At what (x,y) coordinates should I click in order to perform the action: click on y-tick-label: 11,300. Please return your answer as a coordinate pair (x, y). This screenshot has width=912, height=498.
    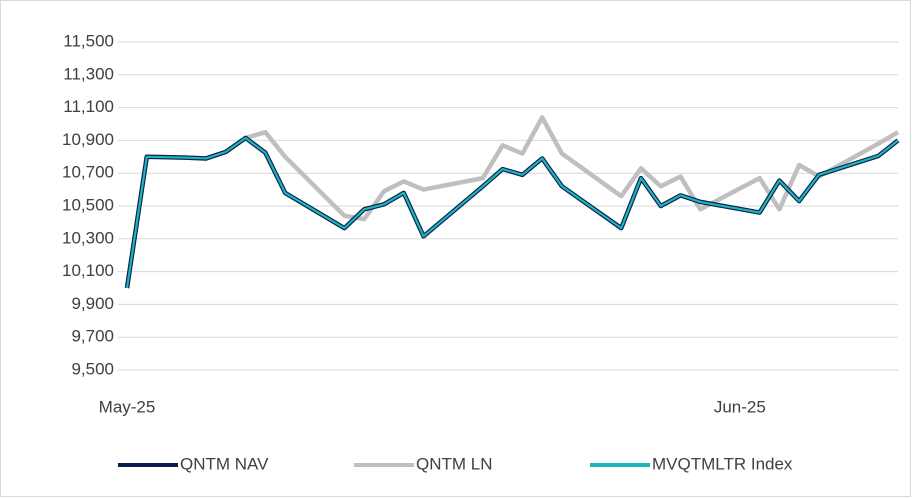
    Looking at the image, I should click on (88, 73).